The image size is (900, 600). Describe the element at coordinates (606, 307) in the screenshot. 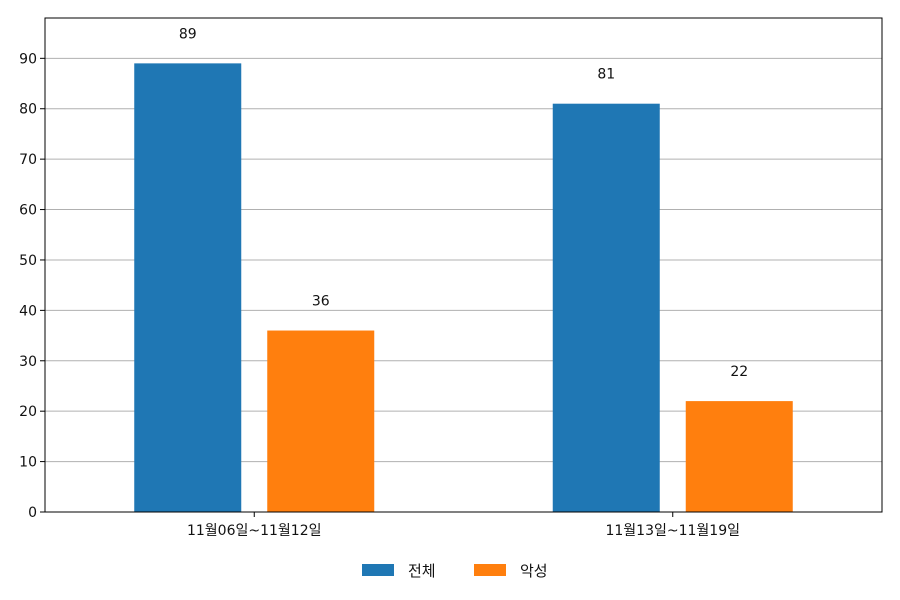

I see `bar-전체-2` at that location.